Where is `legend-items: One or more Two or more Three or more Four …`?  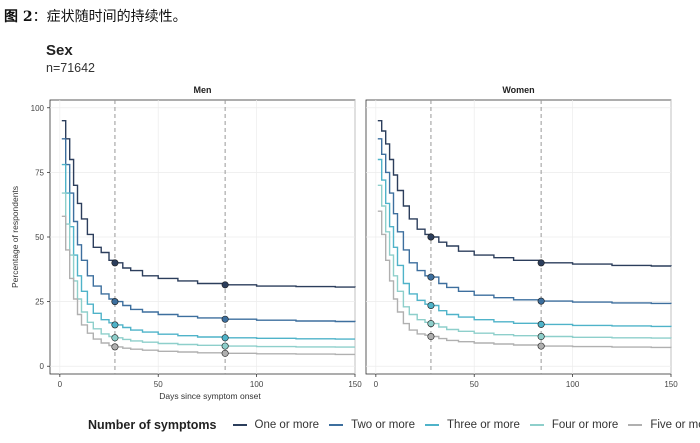 legend-items: One or more Two or more Three or more Four … is located at coordinates (461, 425).